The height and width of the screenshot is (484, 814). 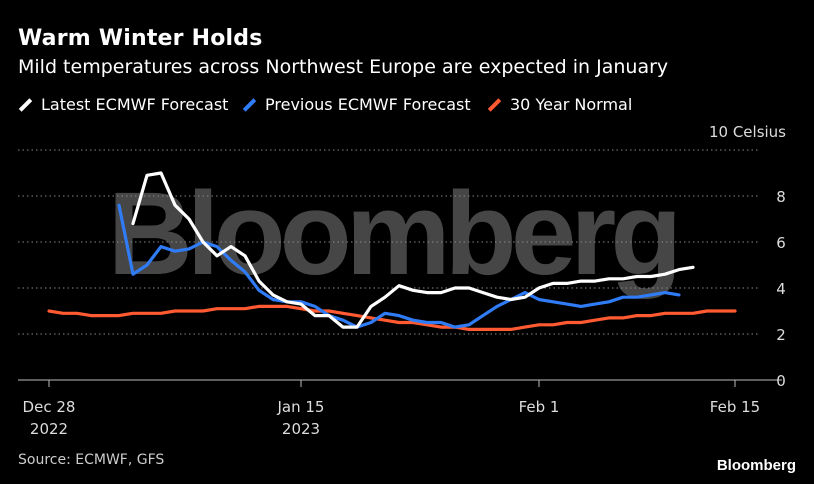 What do you see at coordinates (140, 38) in the screenshot?
I see `chart-title: Warm Winter Holds` at bounding box center [140, 38].